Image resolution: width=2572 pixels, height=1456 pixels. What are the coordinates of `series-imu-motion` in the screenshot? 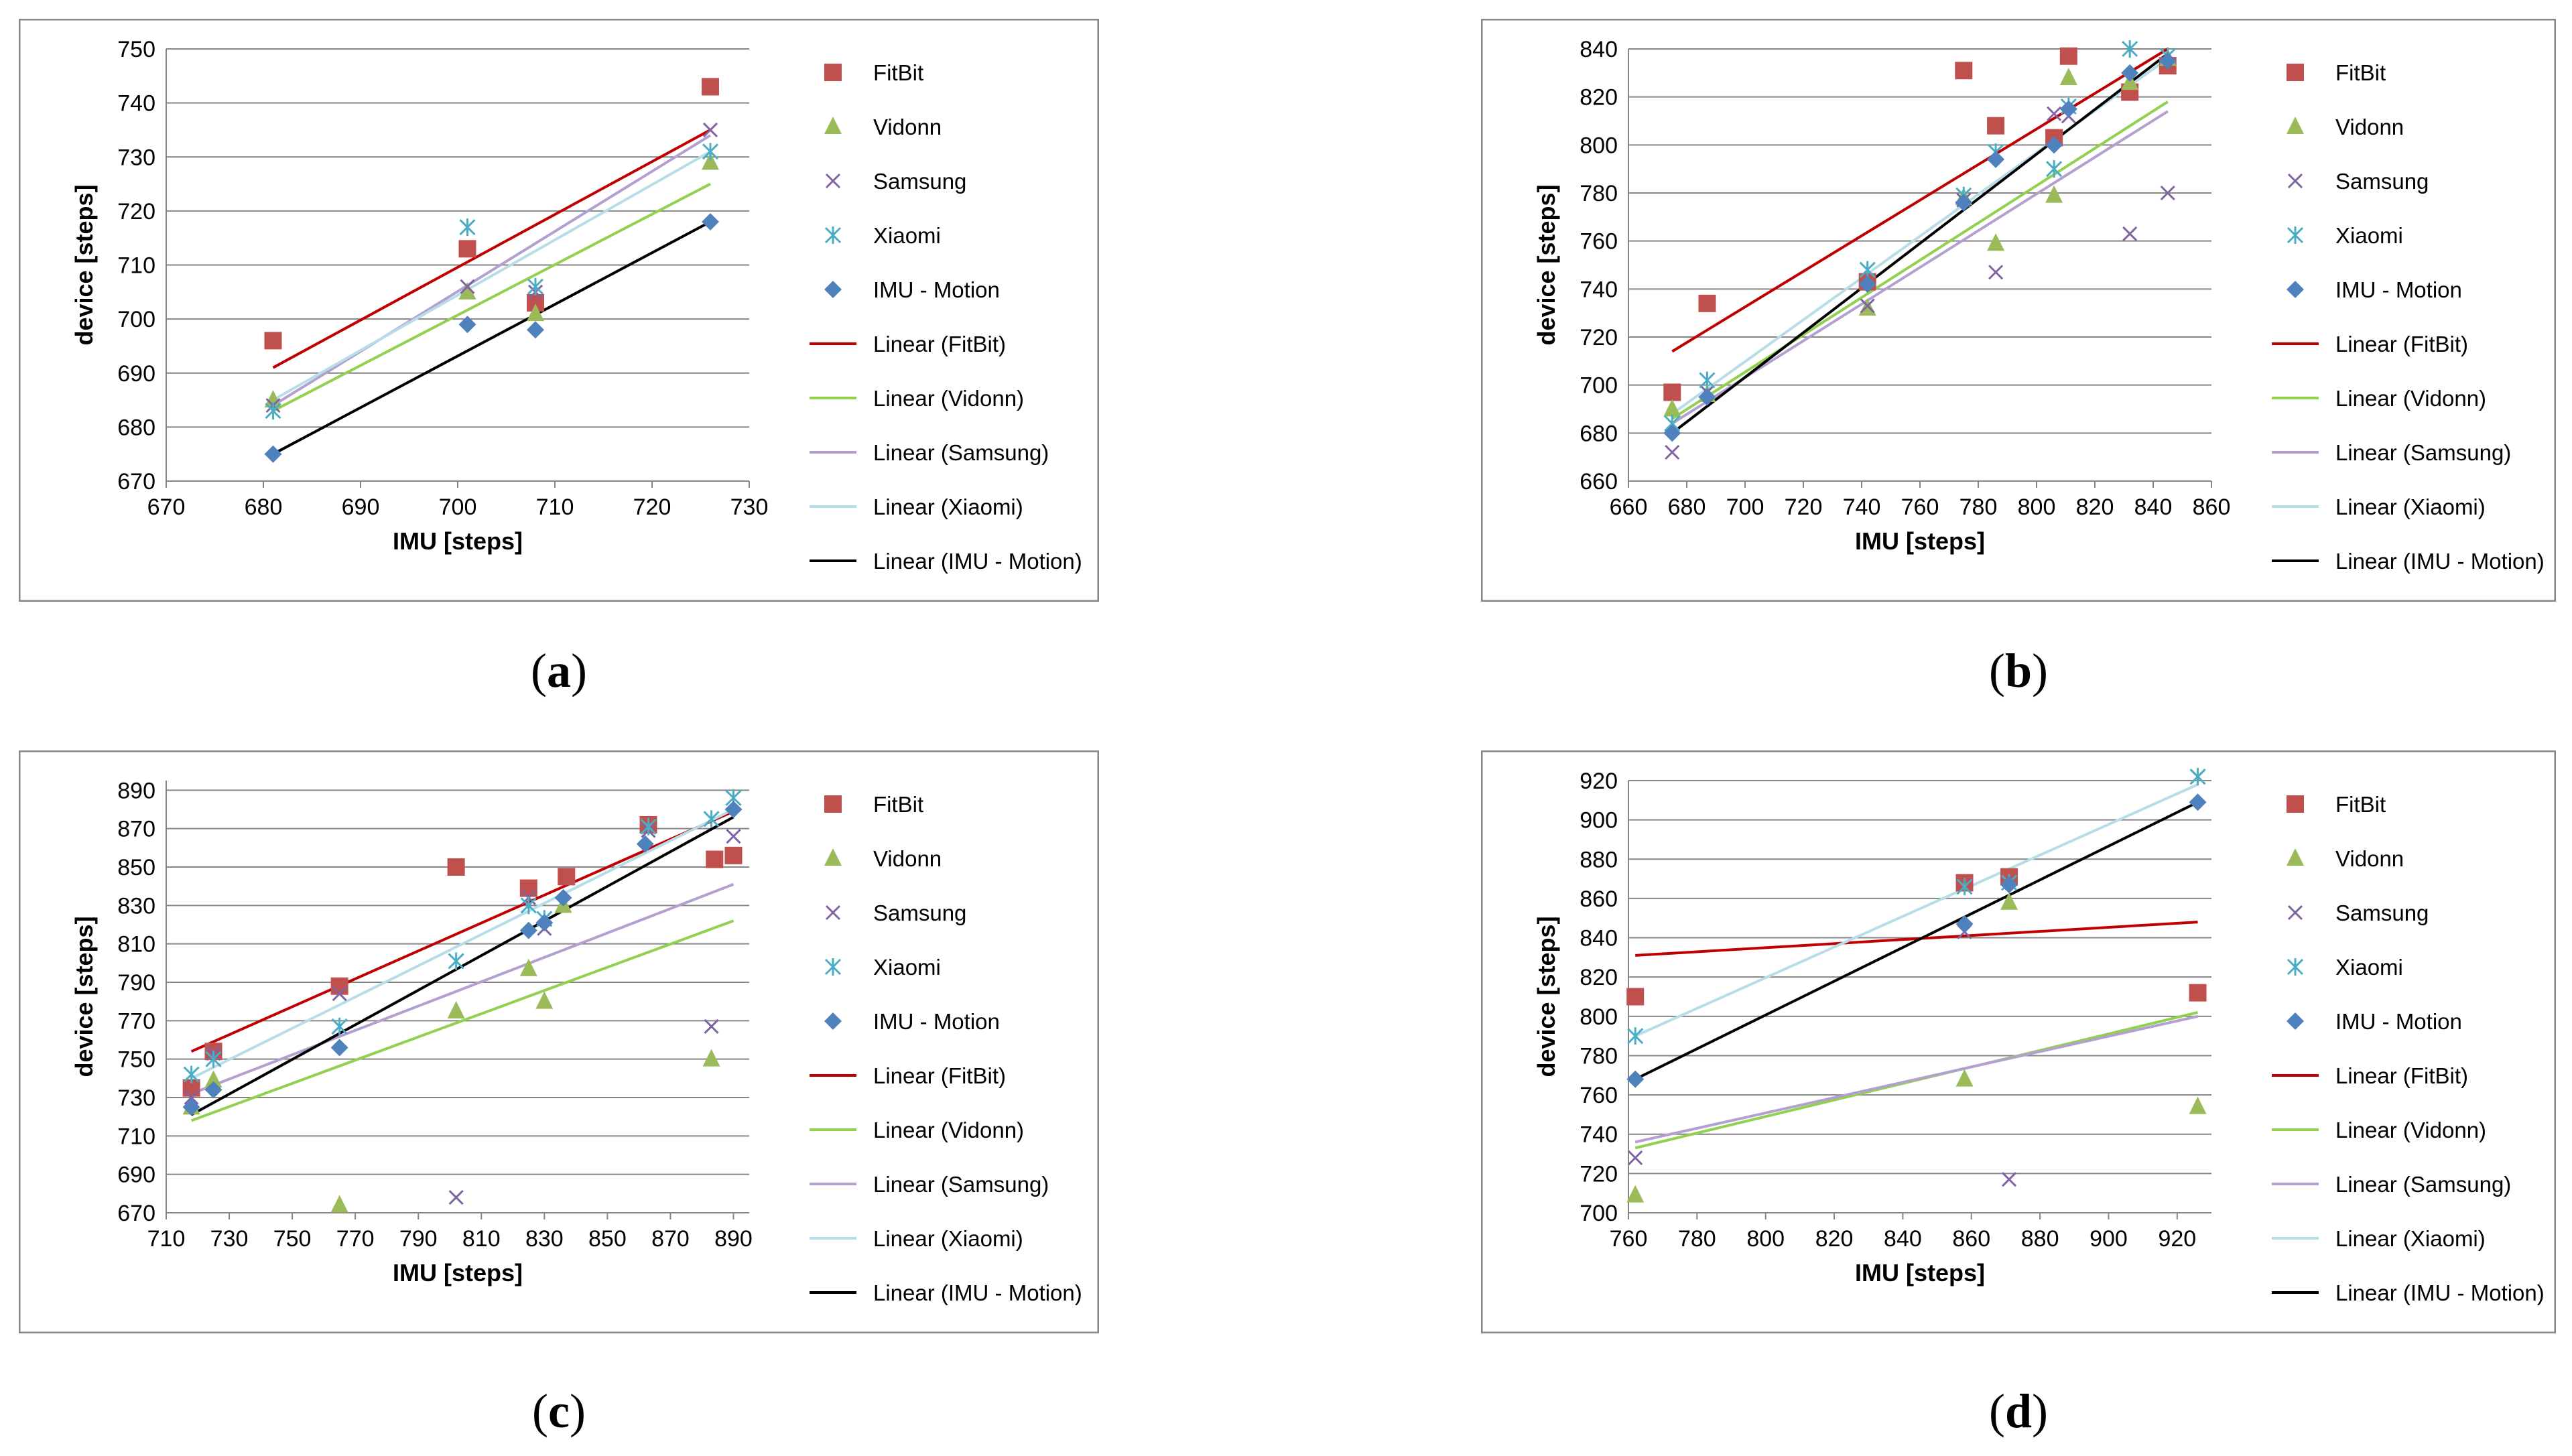 It's located at (1917, 940).